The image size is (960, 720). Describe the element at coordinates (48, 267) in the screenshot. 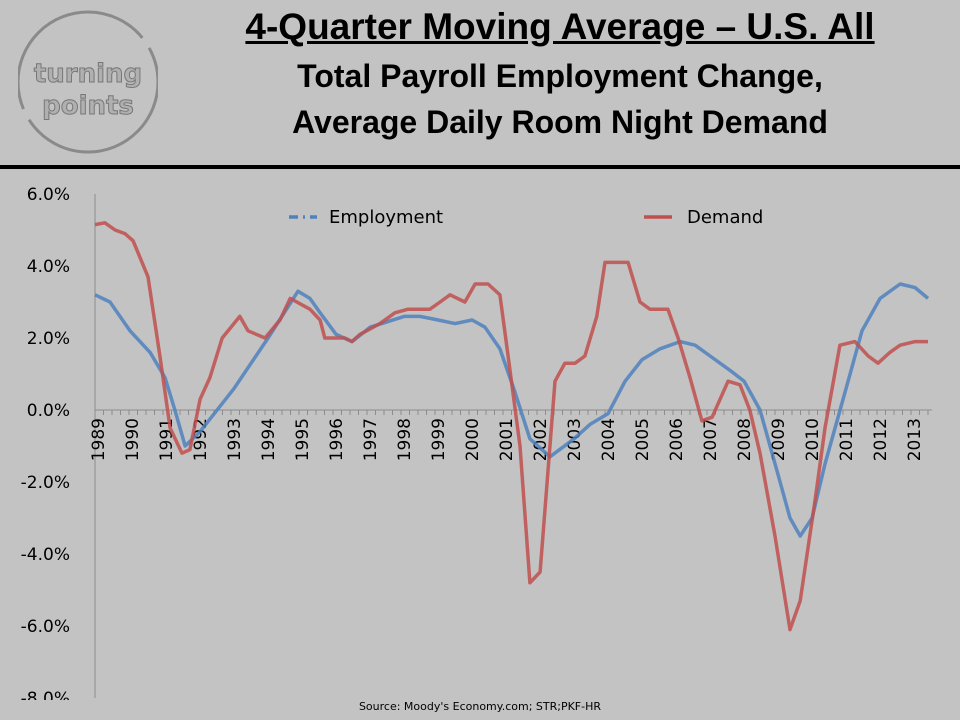

I see `y-tick-label: 4.0%` at that location.